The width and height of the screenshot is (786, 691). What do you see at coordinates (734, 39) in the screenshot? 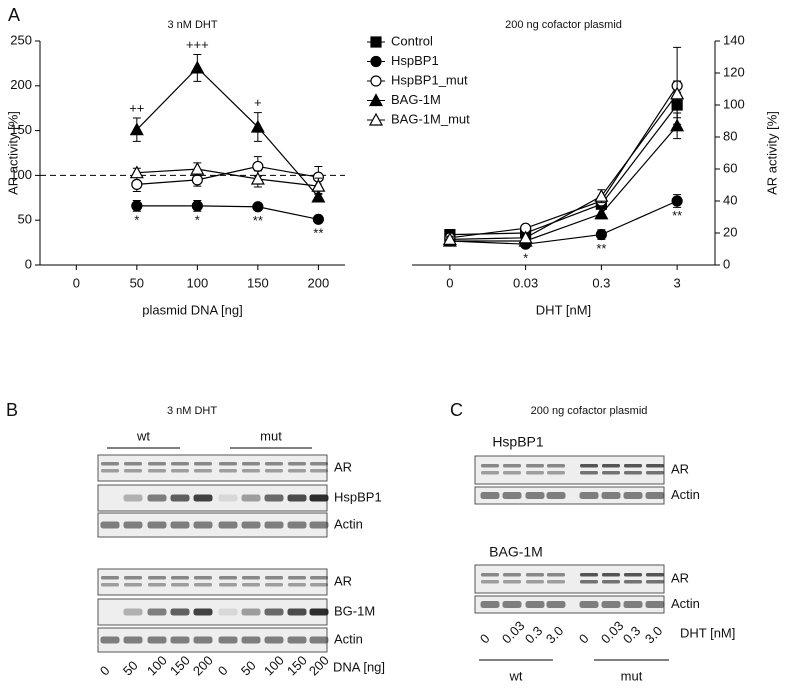
I see `y-tick-label: 140` at bounding box center [734, 39].